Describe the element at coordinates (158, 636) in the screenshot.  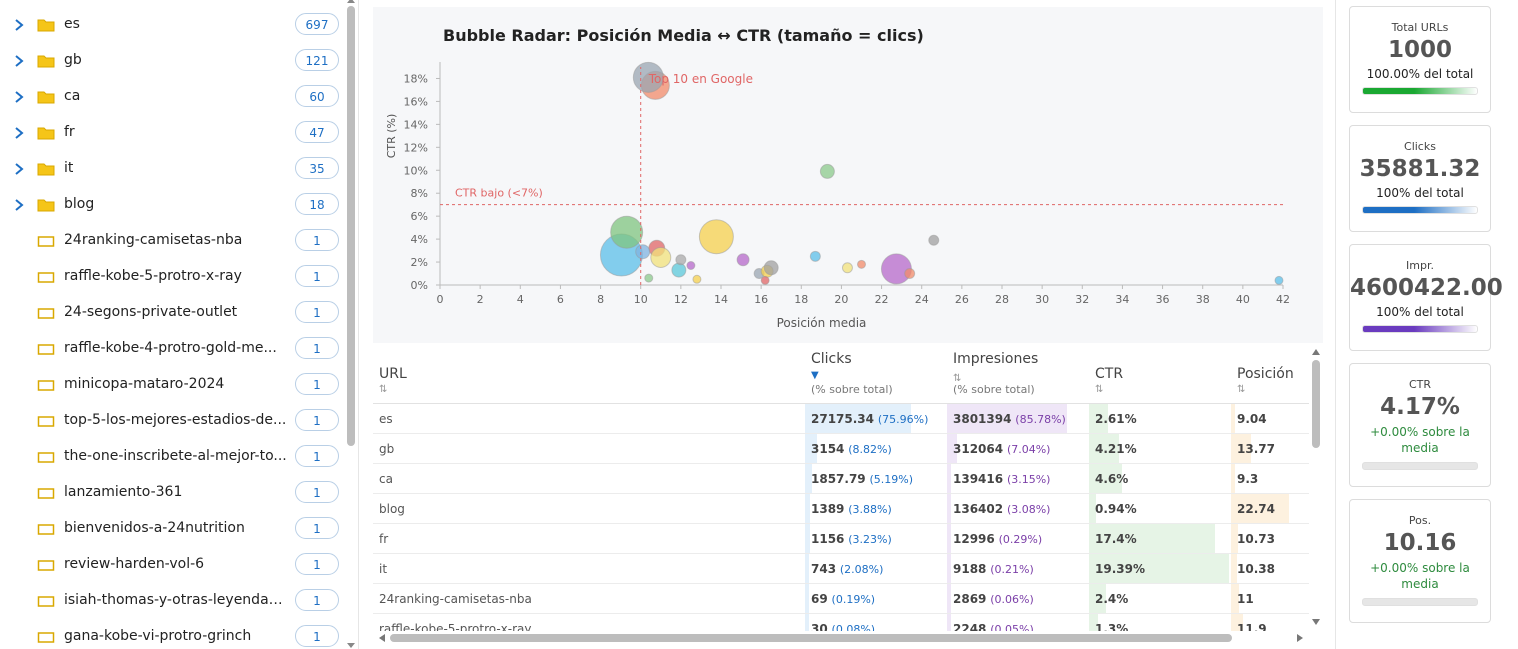
I see `tree-item-label: gana-kobe-vi-protro-grinch` at that location.